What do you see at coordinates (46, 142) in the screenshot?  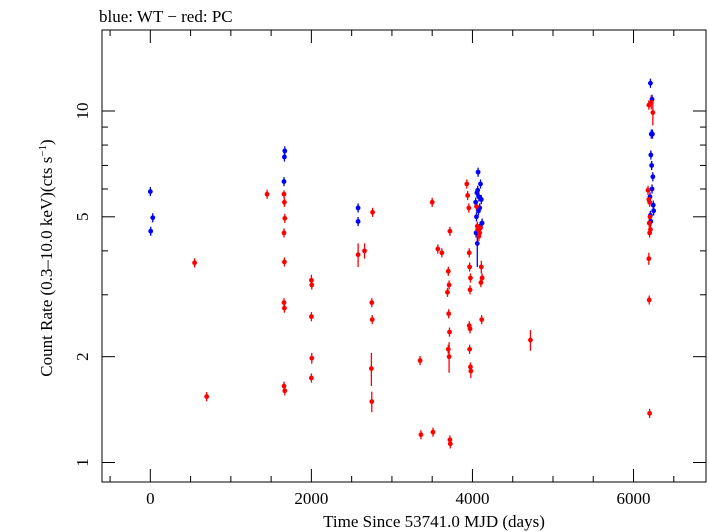 I see `y-axis-title-close: )` at bounding box center [46, 142].